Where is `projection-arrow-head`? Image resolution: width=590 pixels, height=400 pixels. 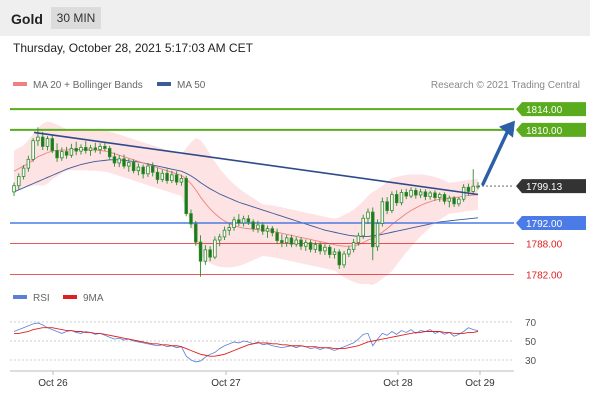 projection-arrow-head is located at coordinates (507, 129).